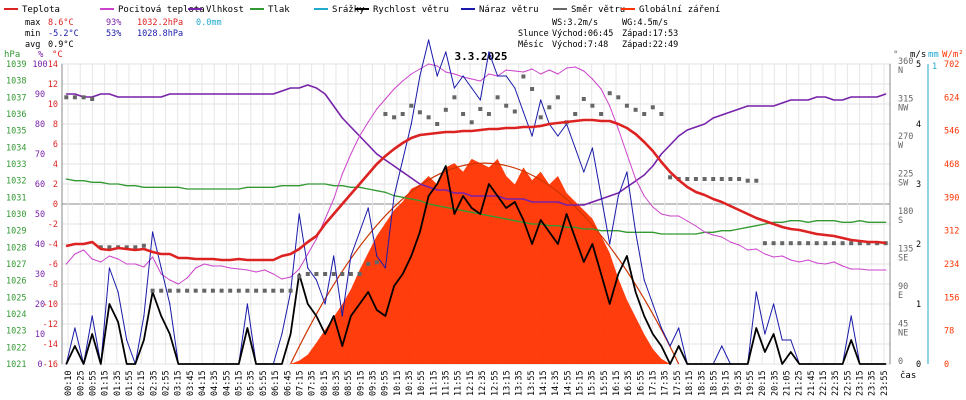  I want to click on tick-label-rad: 312, so click(951, 232).